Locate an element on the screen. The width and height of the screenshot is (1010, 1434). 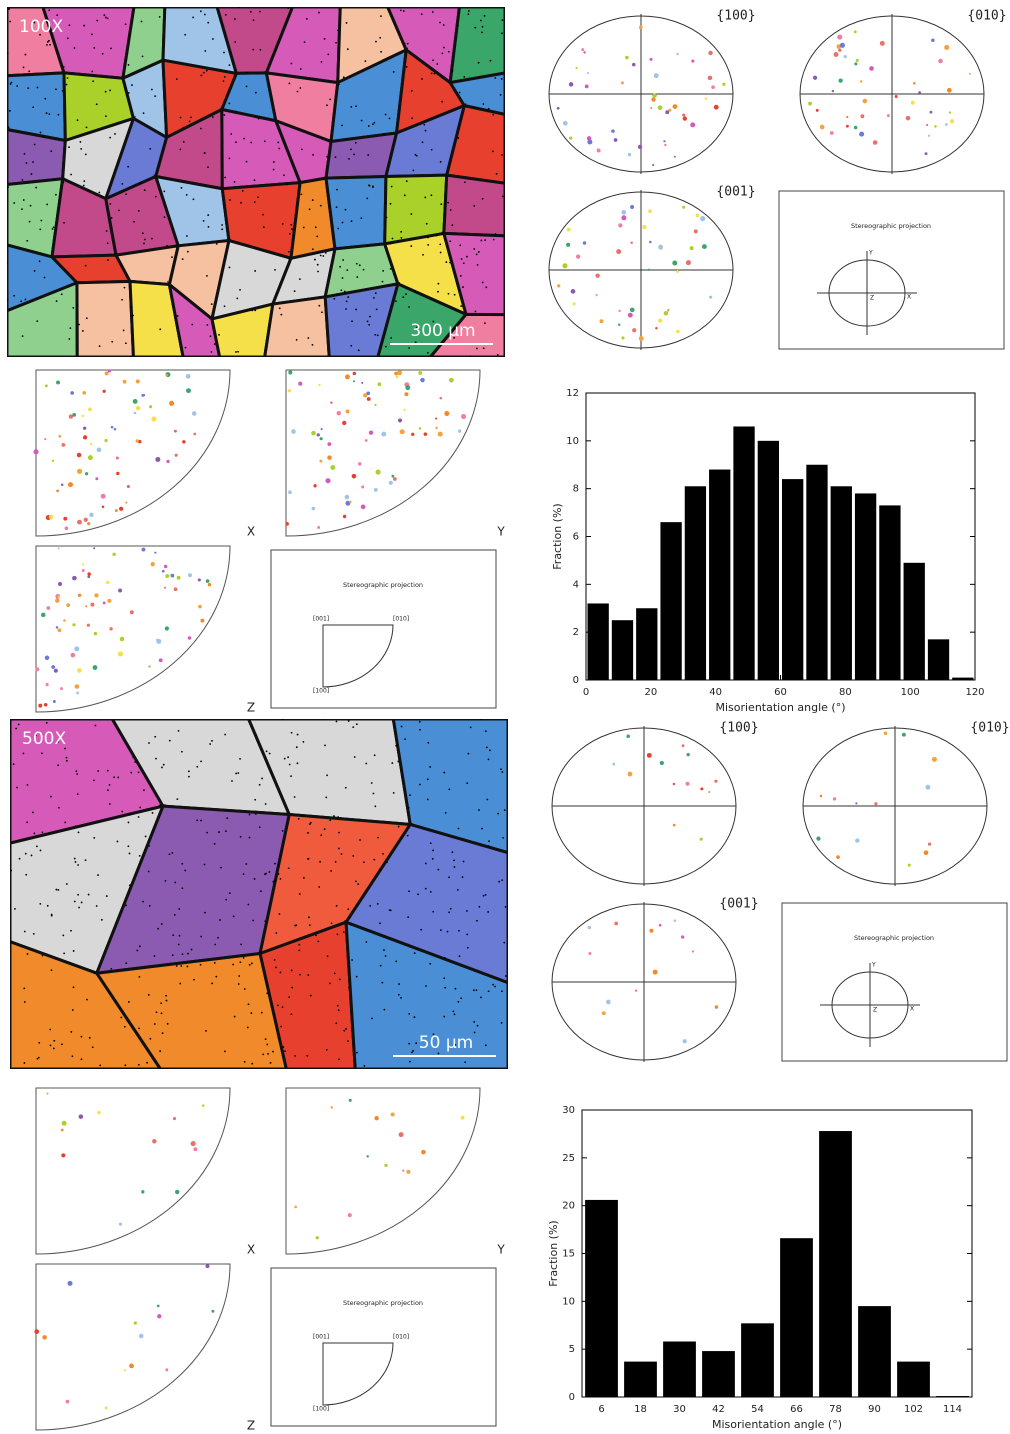
y-tick-label: 2 is located at coordinates (576, 632).